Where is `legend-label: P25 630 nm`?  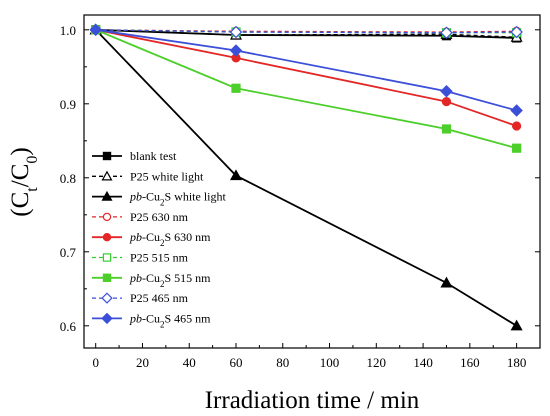 legend-label: P25 630 nm is located at coordinates (159, 217).